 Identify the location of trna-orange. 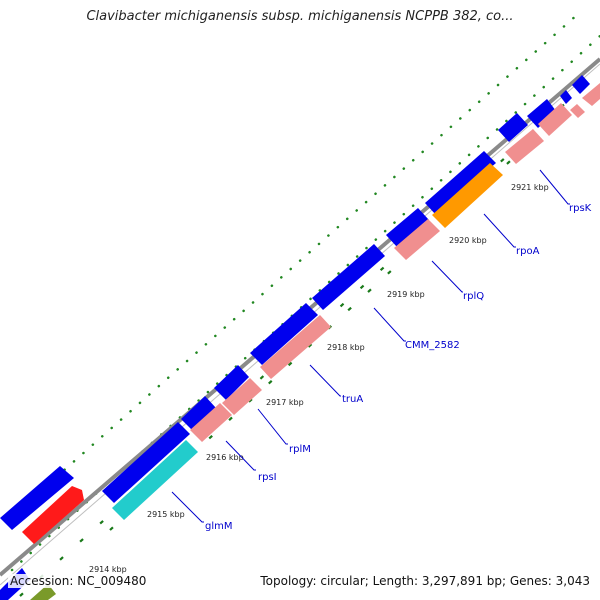
(467, 195).